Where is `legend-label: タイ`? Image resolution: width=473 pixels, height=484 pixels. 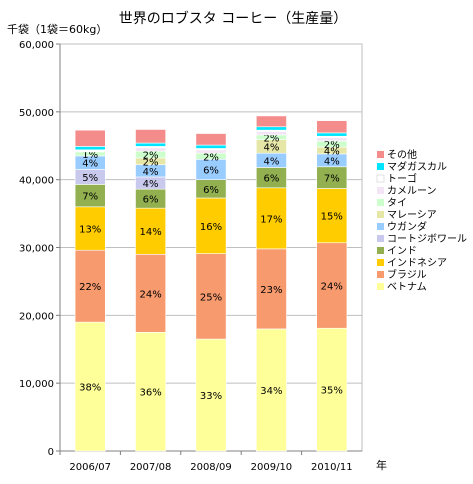
legend-label: タイ is located at coordinates (397, 203).